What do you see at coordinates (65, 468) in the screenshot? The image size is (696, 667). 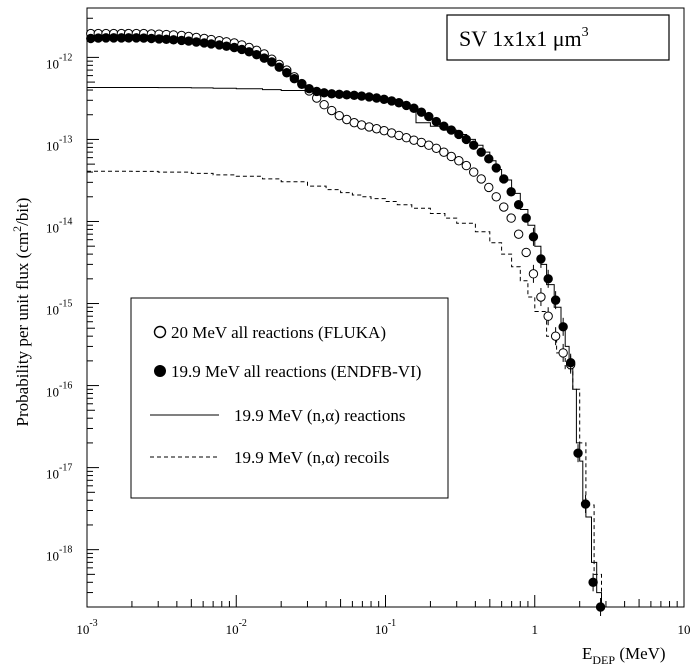 I see `y-tick-label-exponent: -17` at bounding box center [65, 468].